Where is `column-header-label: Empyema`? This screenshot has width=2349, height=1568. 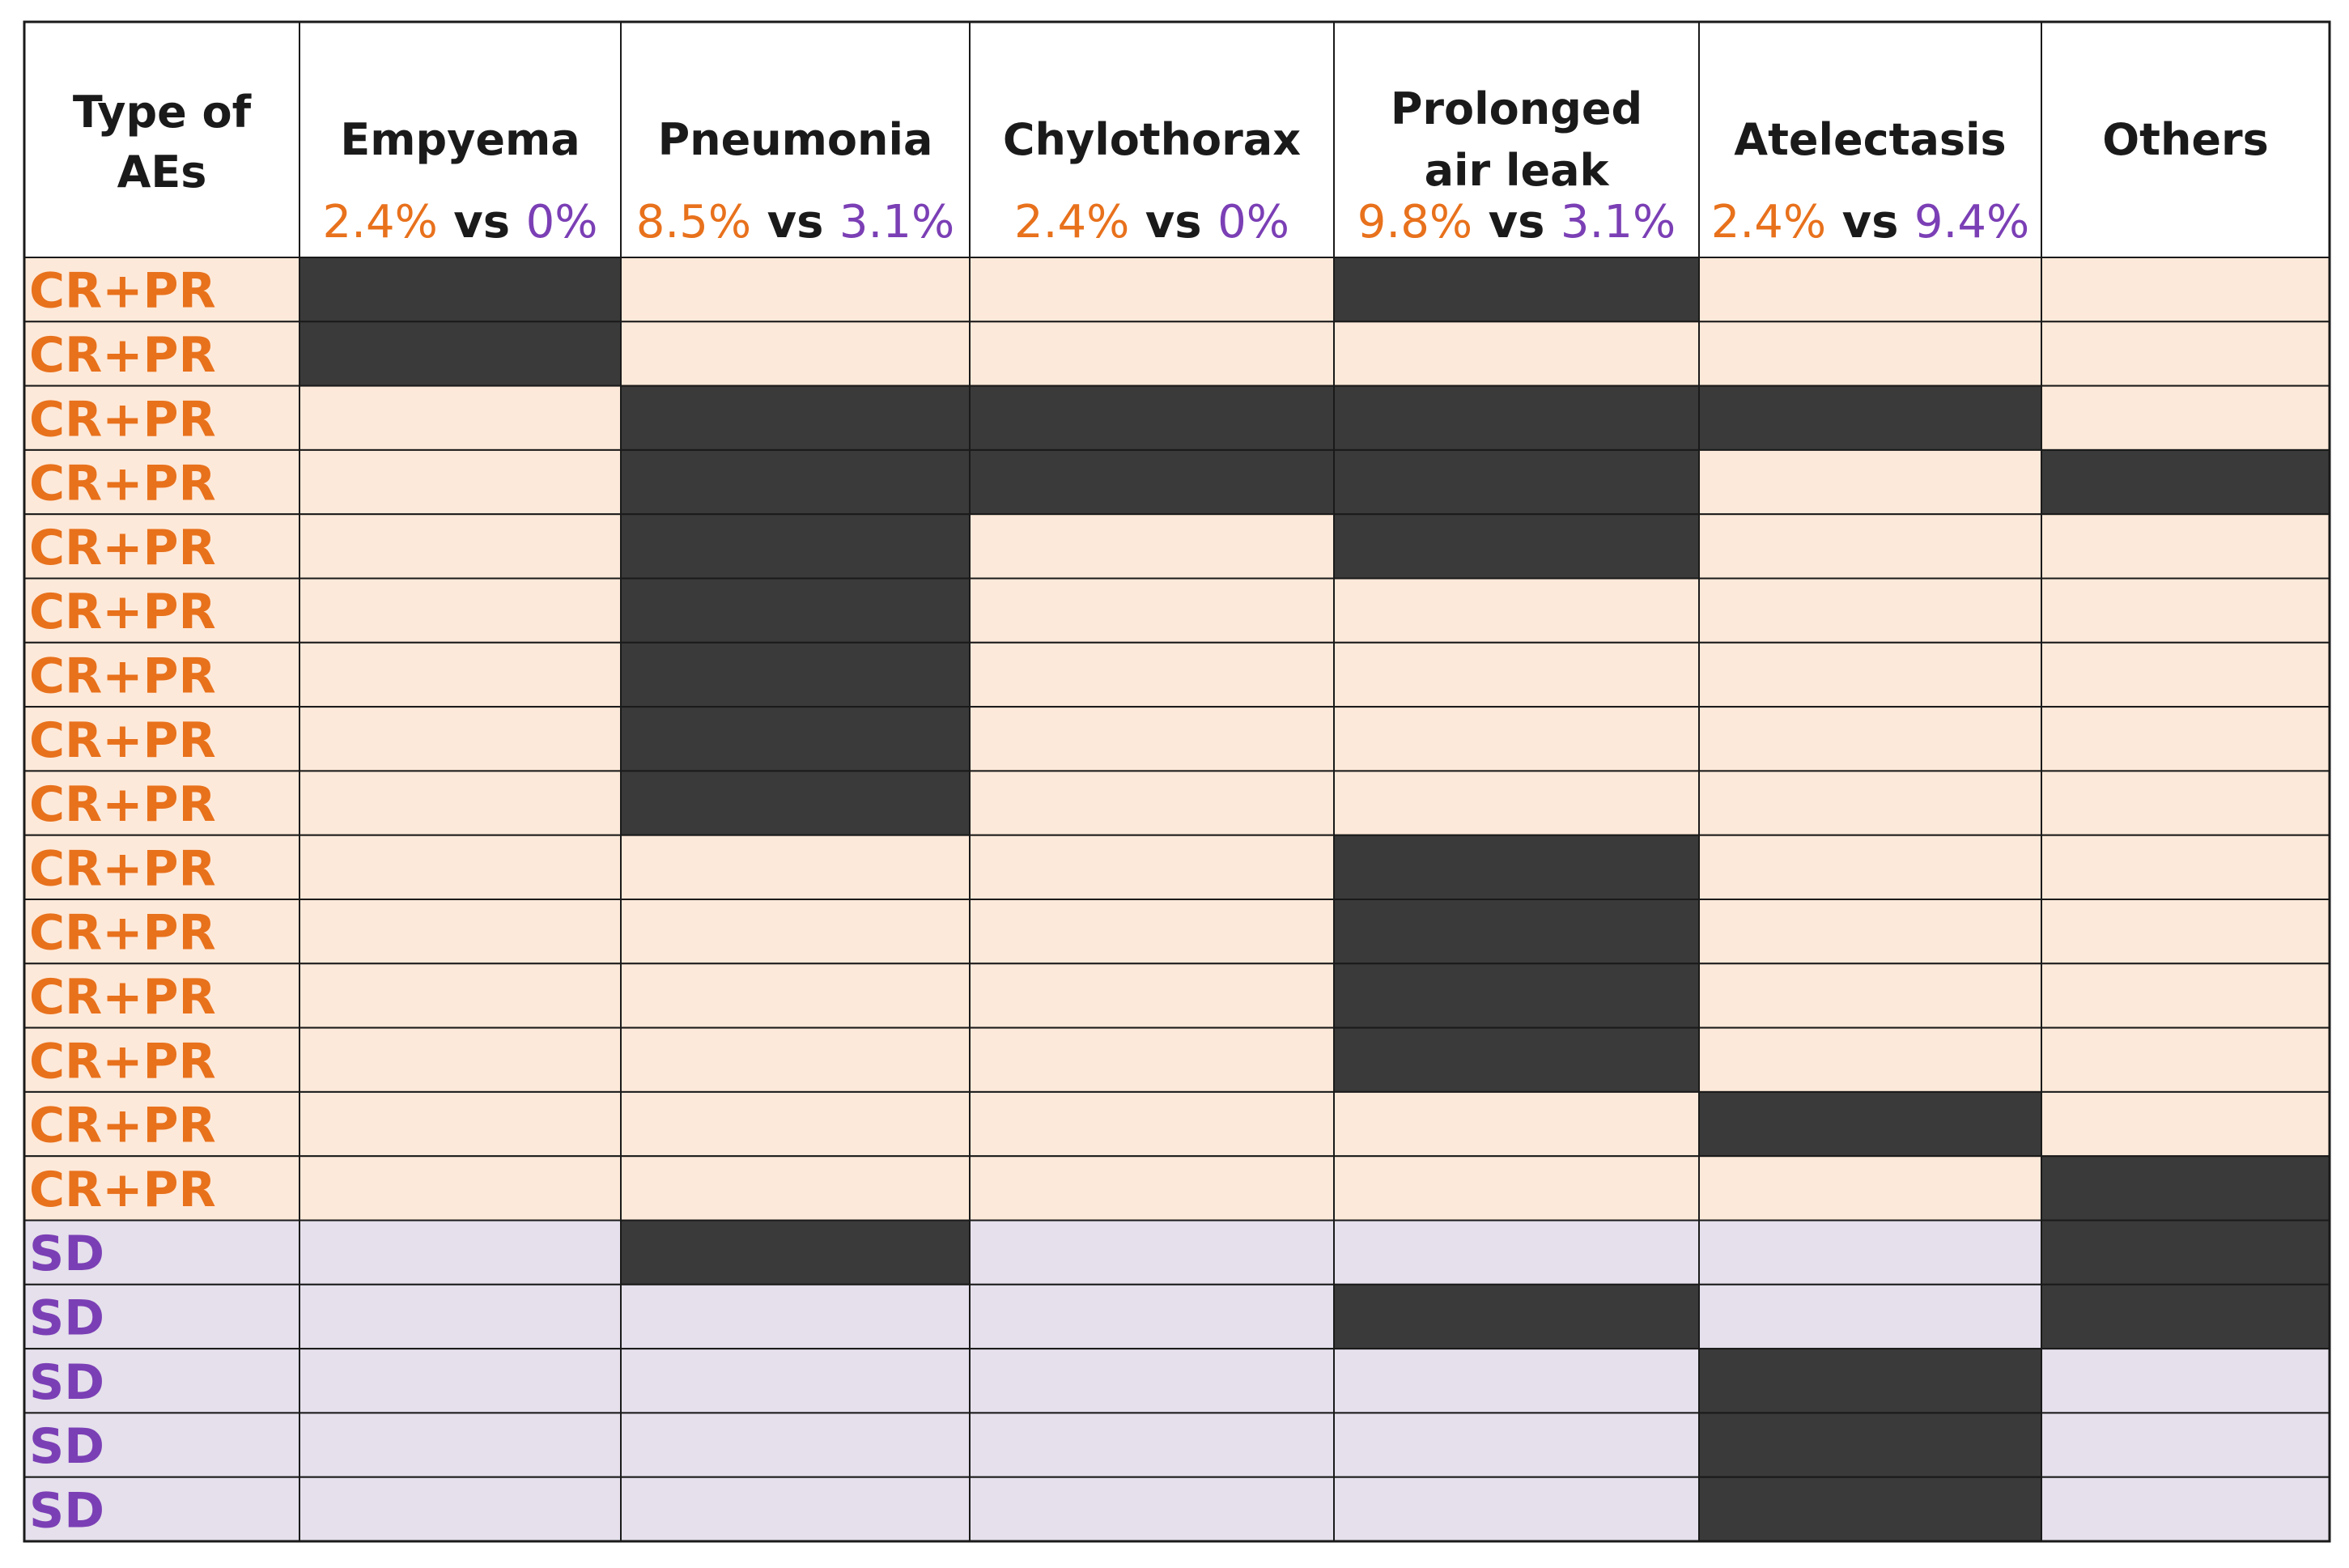 column-header-label: Empyema is located at coordinates (460, 139).